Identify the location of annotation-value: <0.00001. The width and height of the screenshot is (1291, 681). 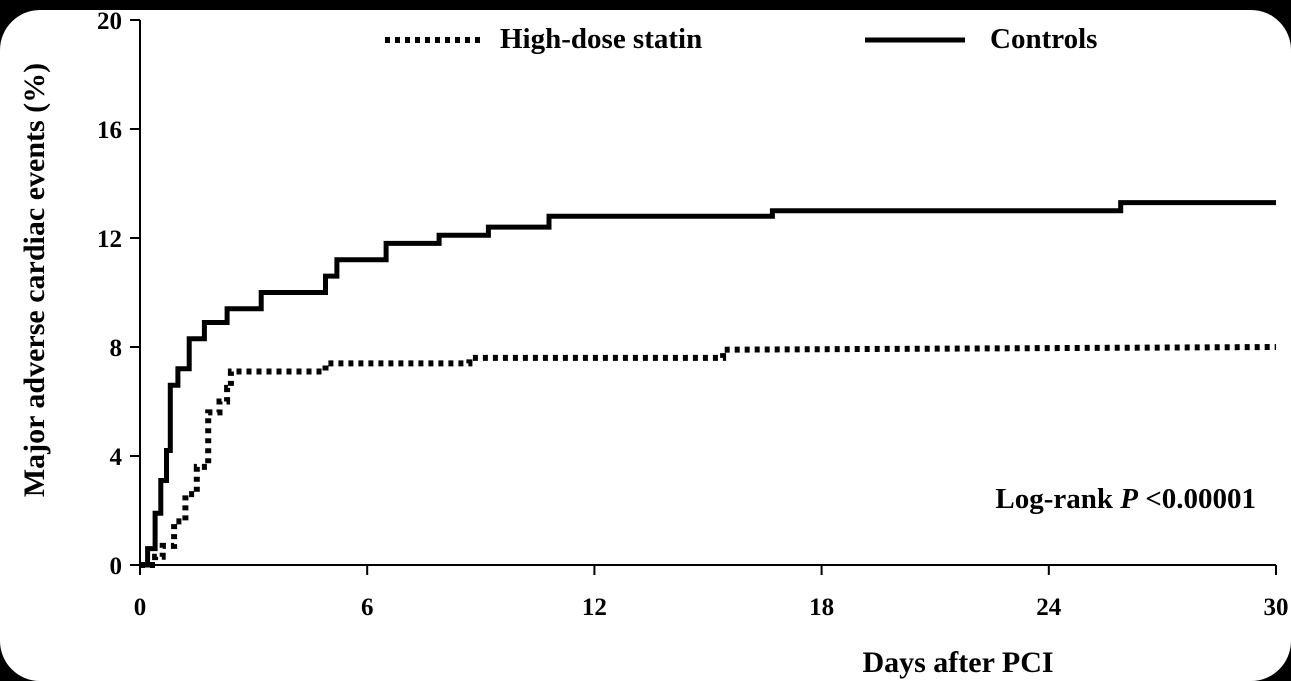
(1197, 499).